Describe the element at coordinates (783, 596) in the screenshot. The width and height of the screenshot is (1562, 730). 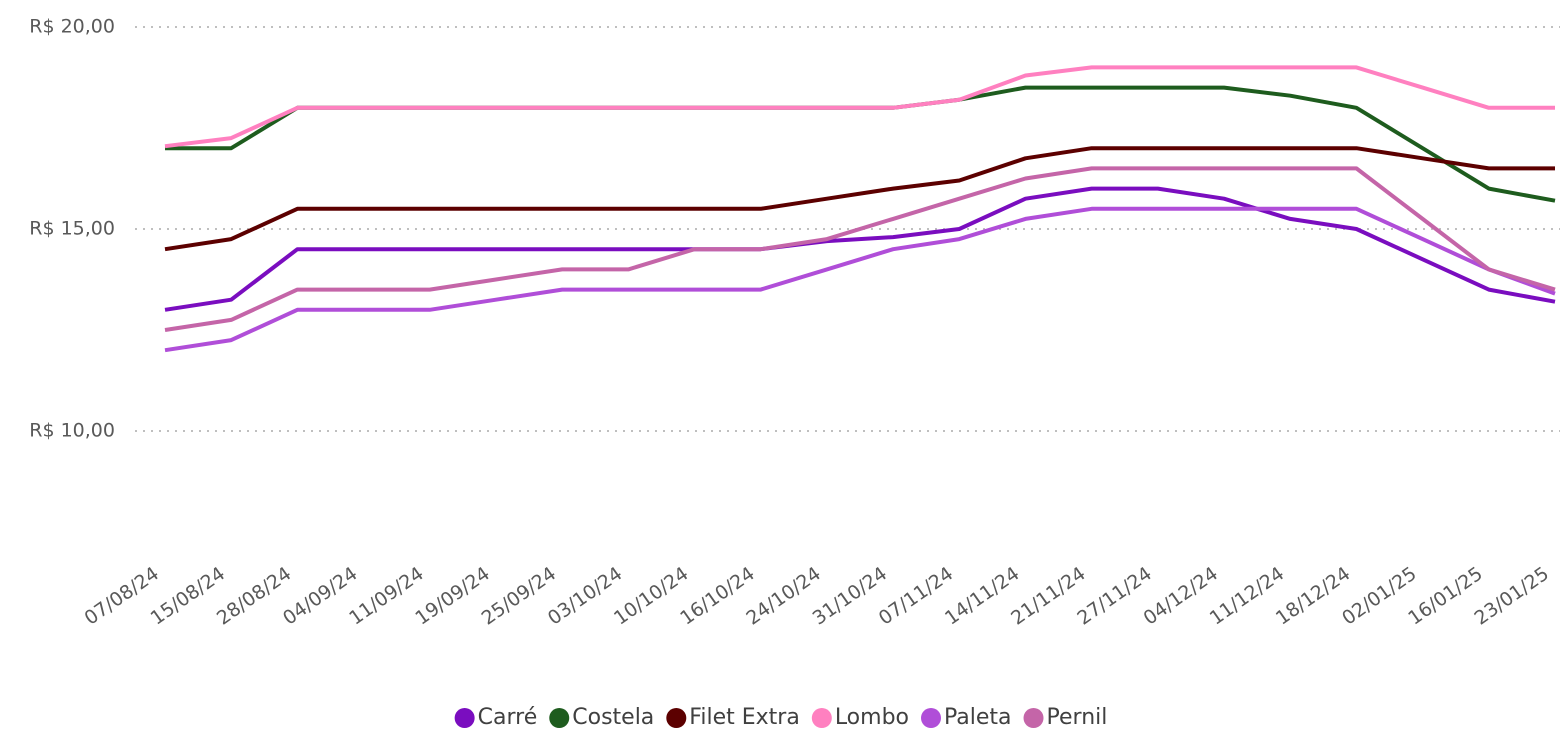
I see `x-tick-label: 24/10/24` at that location.